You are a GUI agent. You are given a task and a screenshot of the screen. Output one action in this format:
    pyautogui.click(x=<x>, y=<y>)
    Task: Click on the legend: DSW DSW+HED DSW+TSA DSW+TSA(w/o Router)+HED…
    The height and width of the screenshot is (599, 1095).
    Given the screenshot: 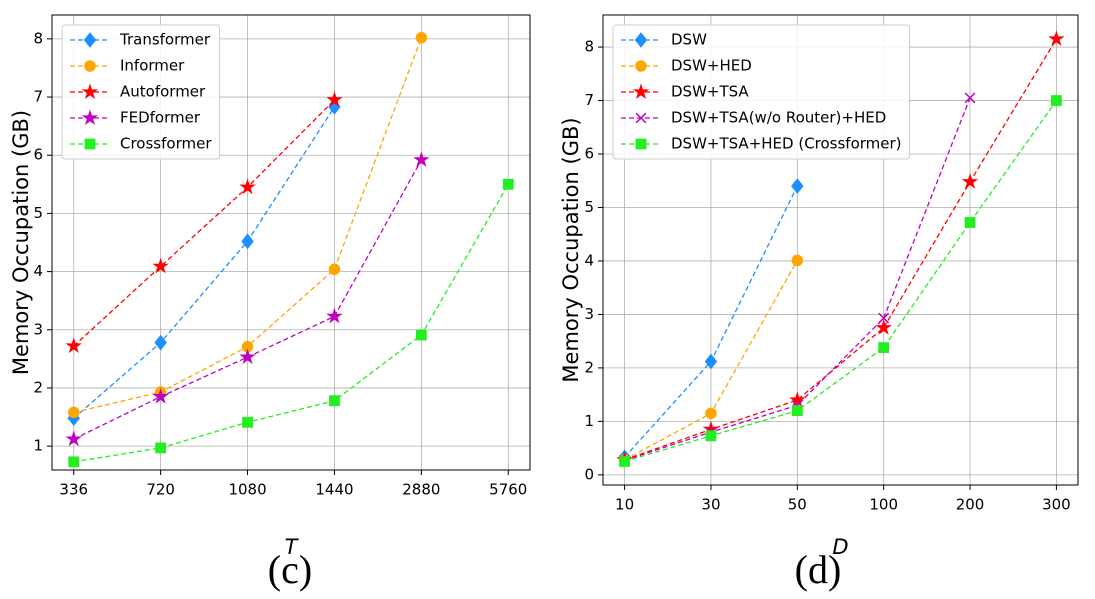 What is the action you would take?
    pyautogui.click(x=761, y=92)
    